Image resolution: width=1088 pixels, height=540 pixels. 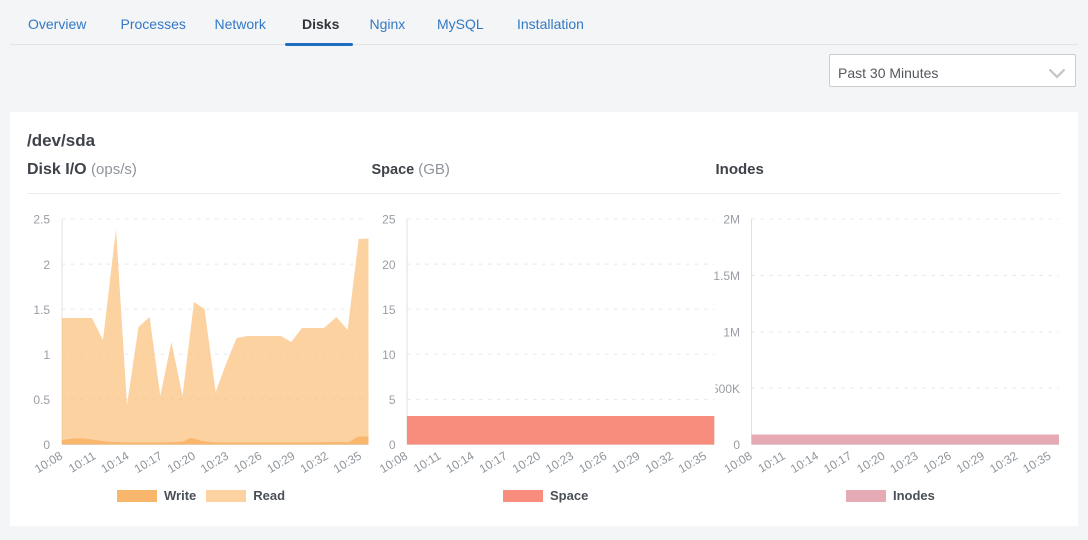 I want to click on svg-text: 1M, so click(x=731, y=332).